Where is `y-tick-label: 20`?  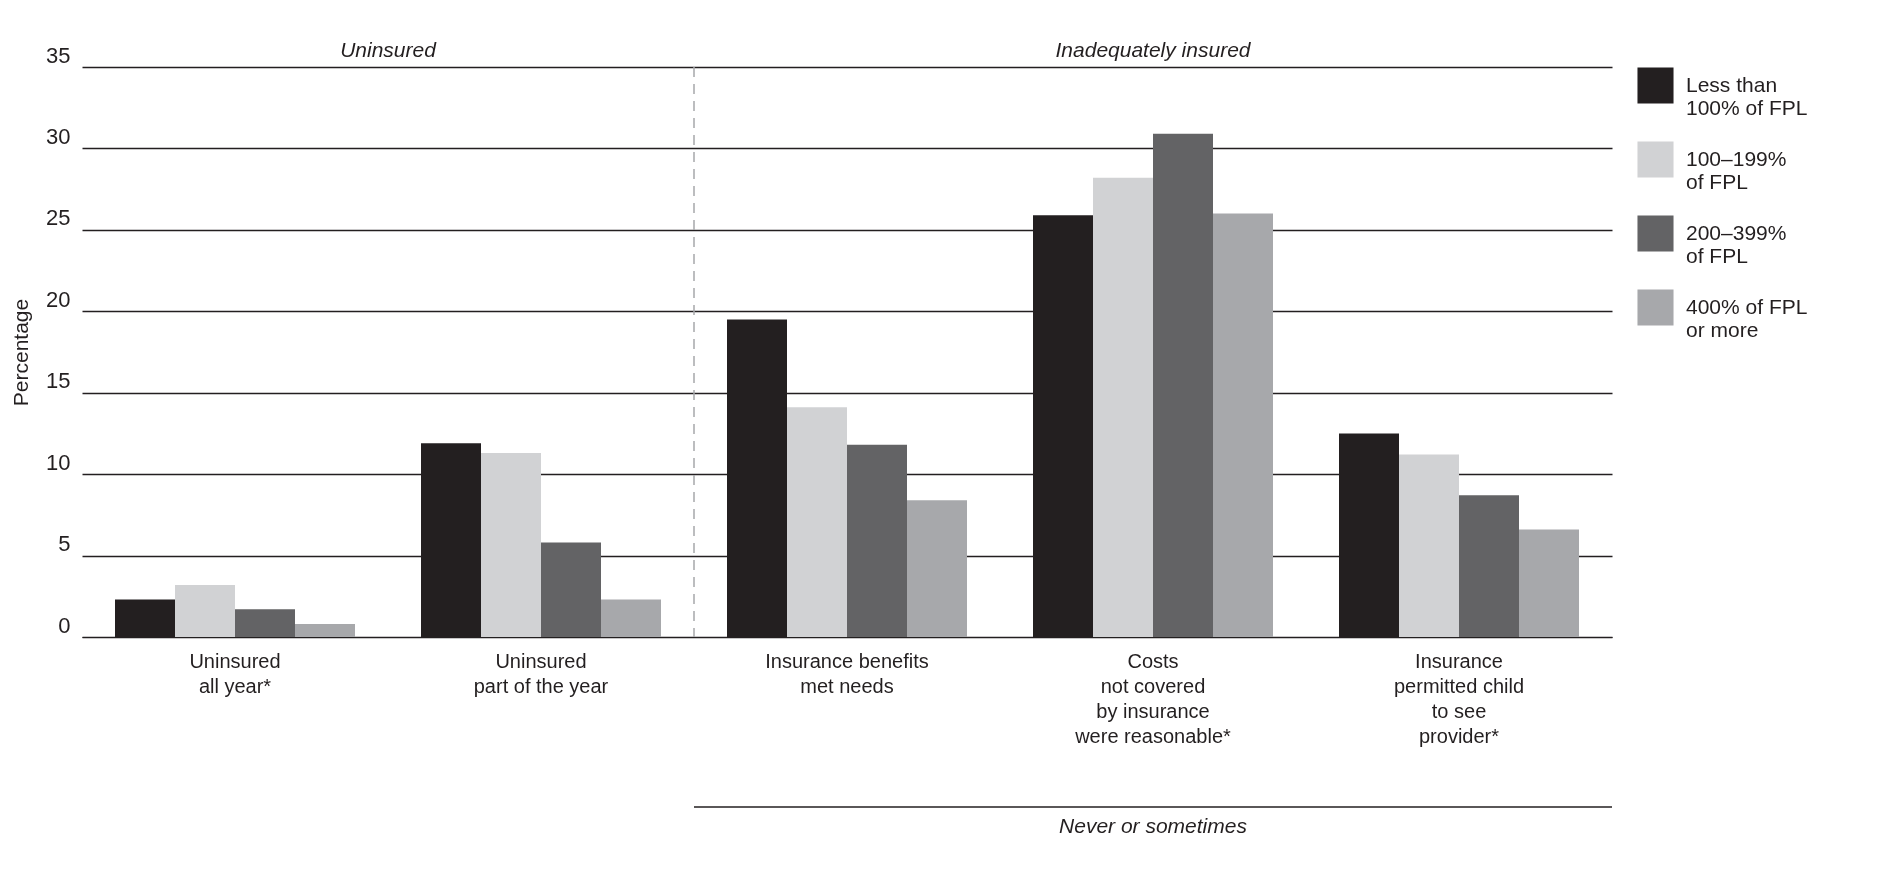 y-tick-label: 20 is located at coordinates (58, 299).